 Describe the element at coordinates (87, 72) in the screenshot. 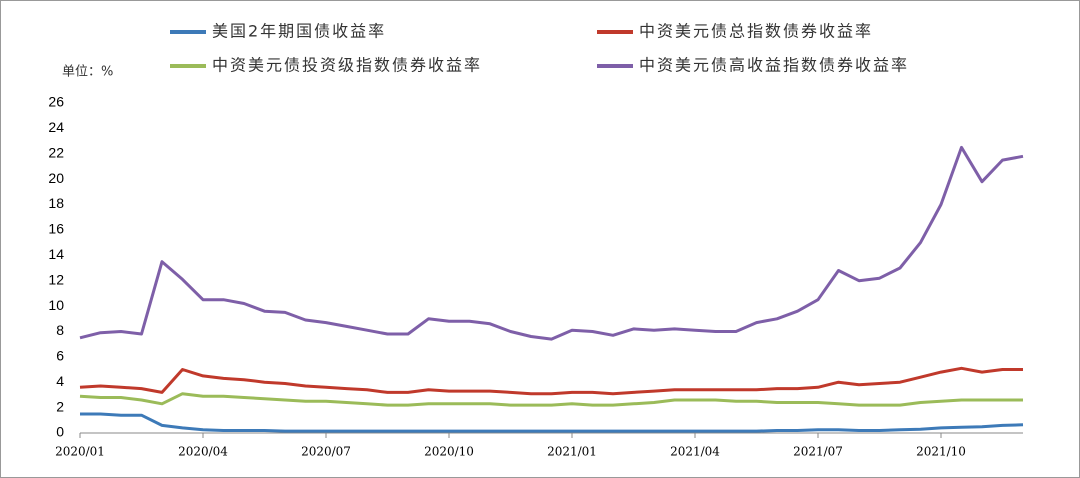

I see `y-axis-label: 单位：%` at that location.